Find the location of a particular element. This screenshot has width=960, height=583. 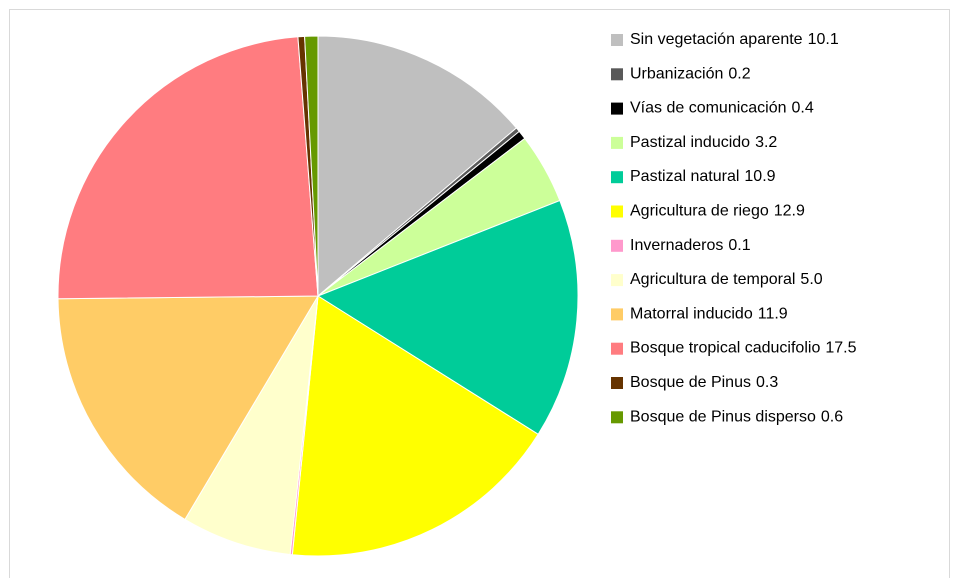

legend-category: Agricultura de riego is located at coordinates (699, 211).